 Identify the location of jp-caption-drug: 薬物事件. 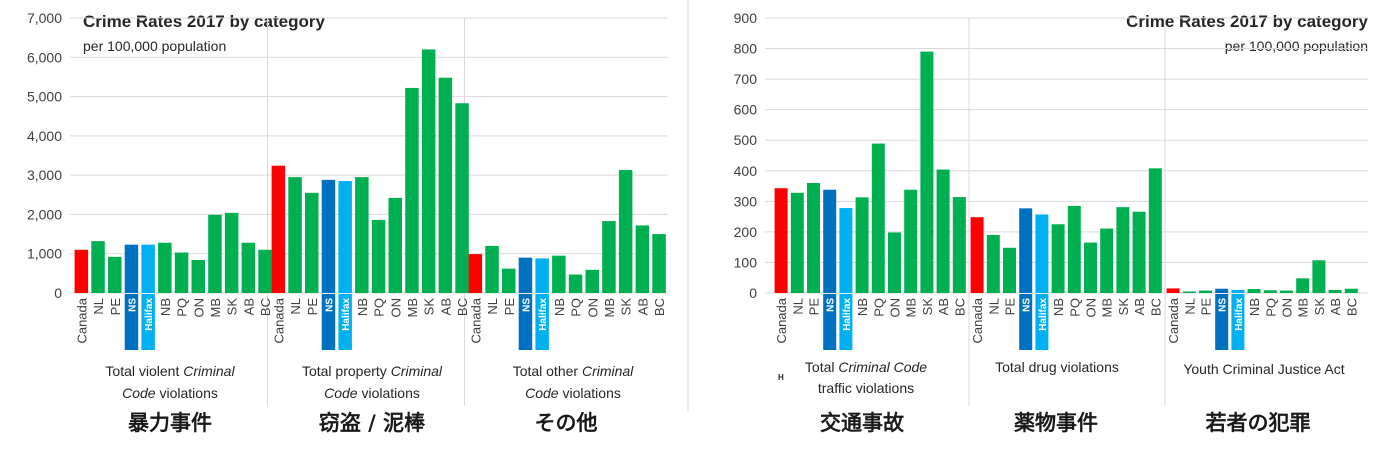
(1056, 423).